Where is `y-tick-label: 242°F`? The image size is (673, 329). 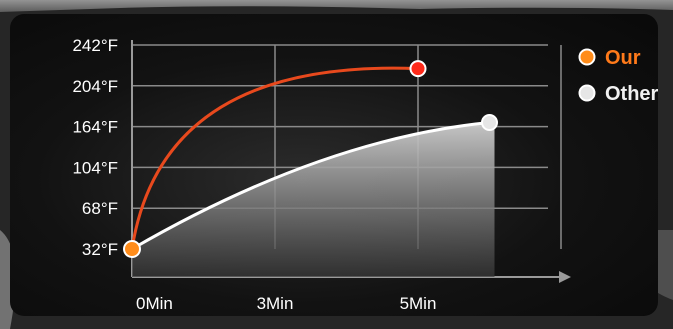 y-tick-label: 242°F is located at coordinates (95, 45).